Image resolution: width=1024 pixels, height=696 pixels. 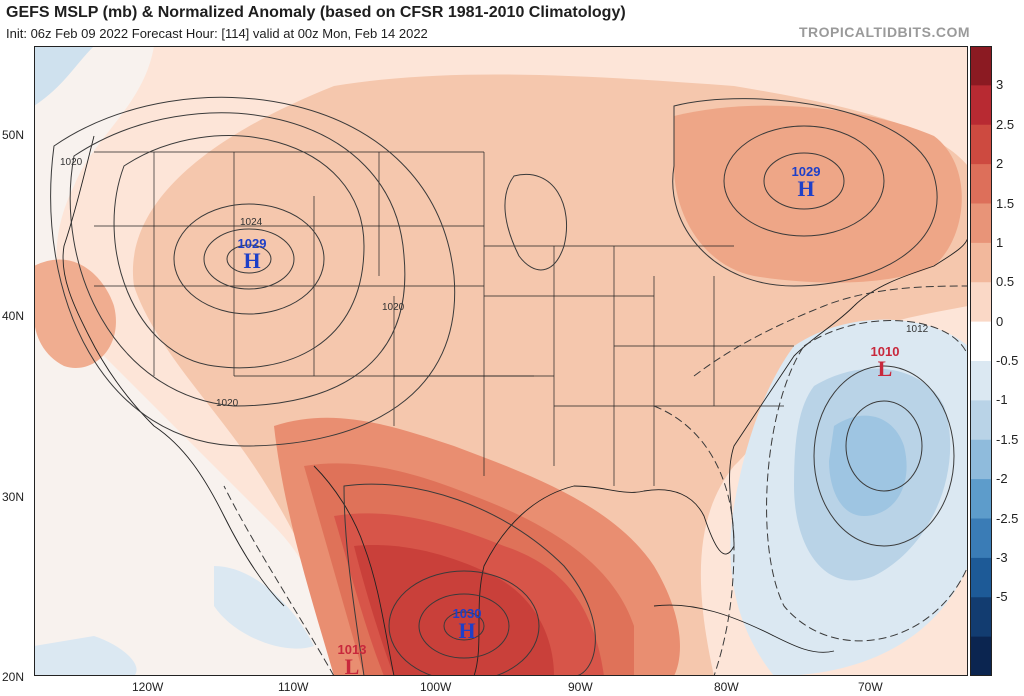 I want to click on lat-label-50n: 50N, so click(x=13, y=135).